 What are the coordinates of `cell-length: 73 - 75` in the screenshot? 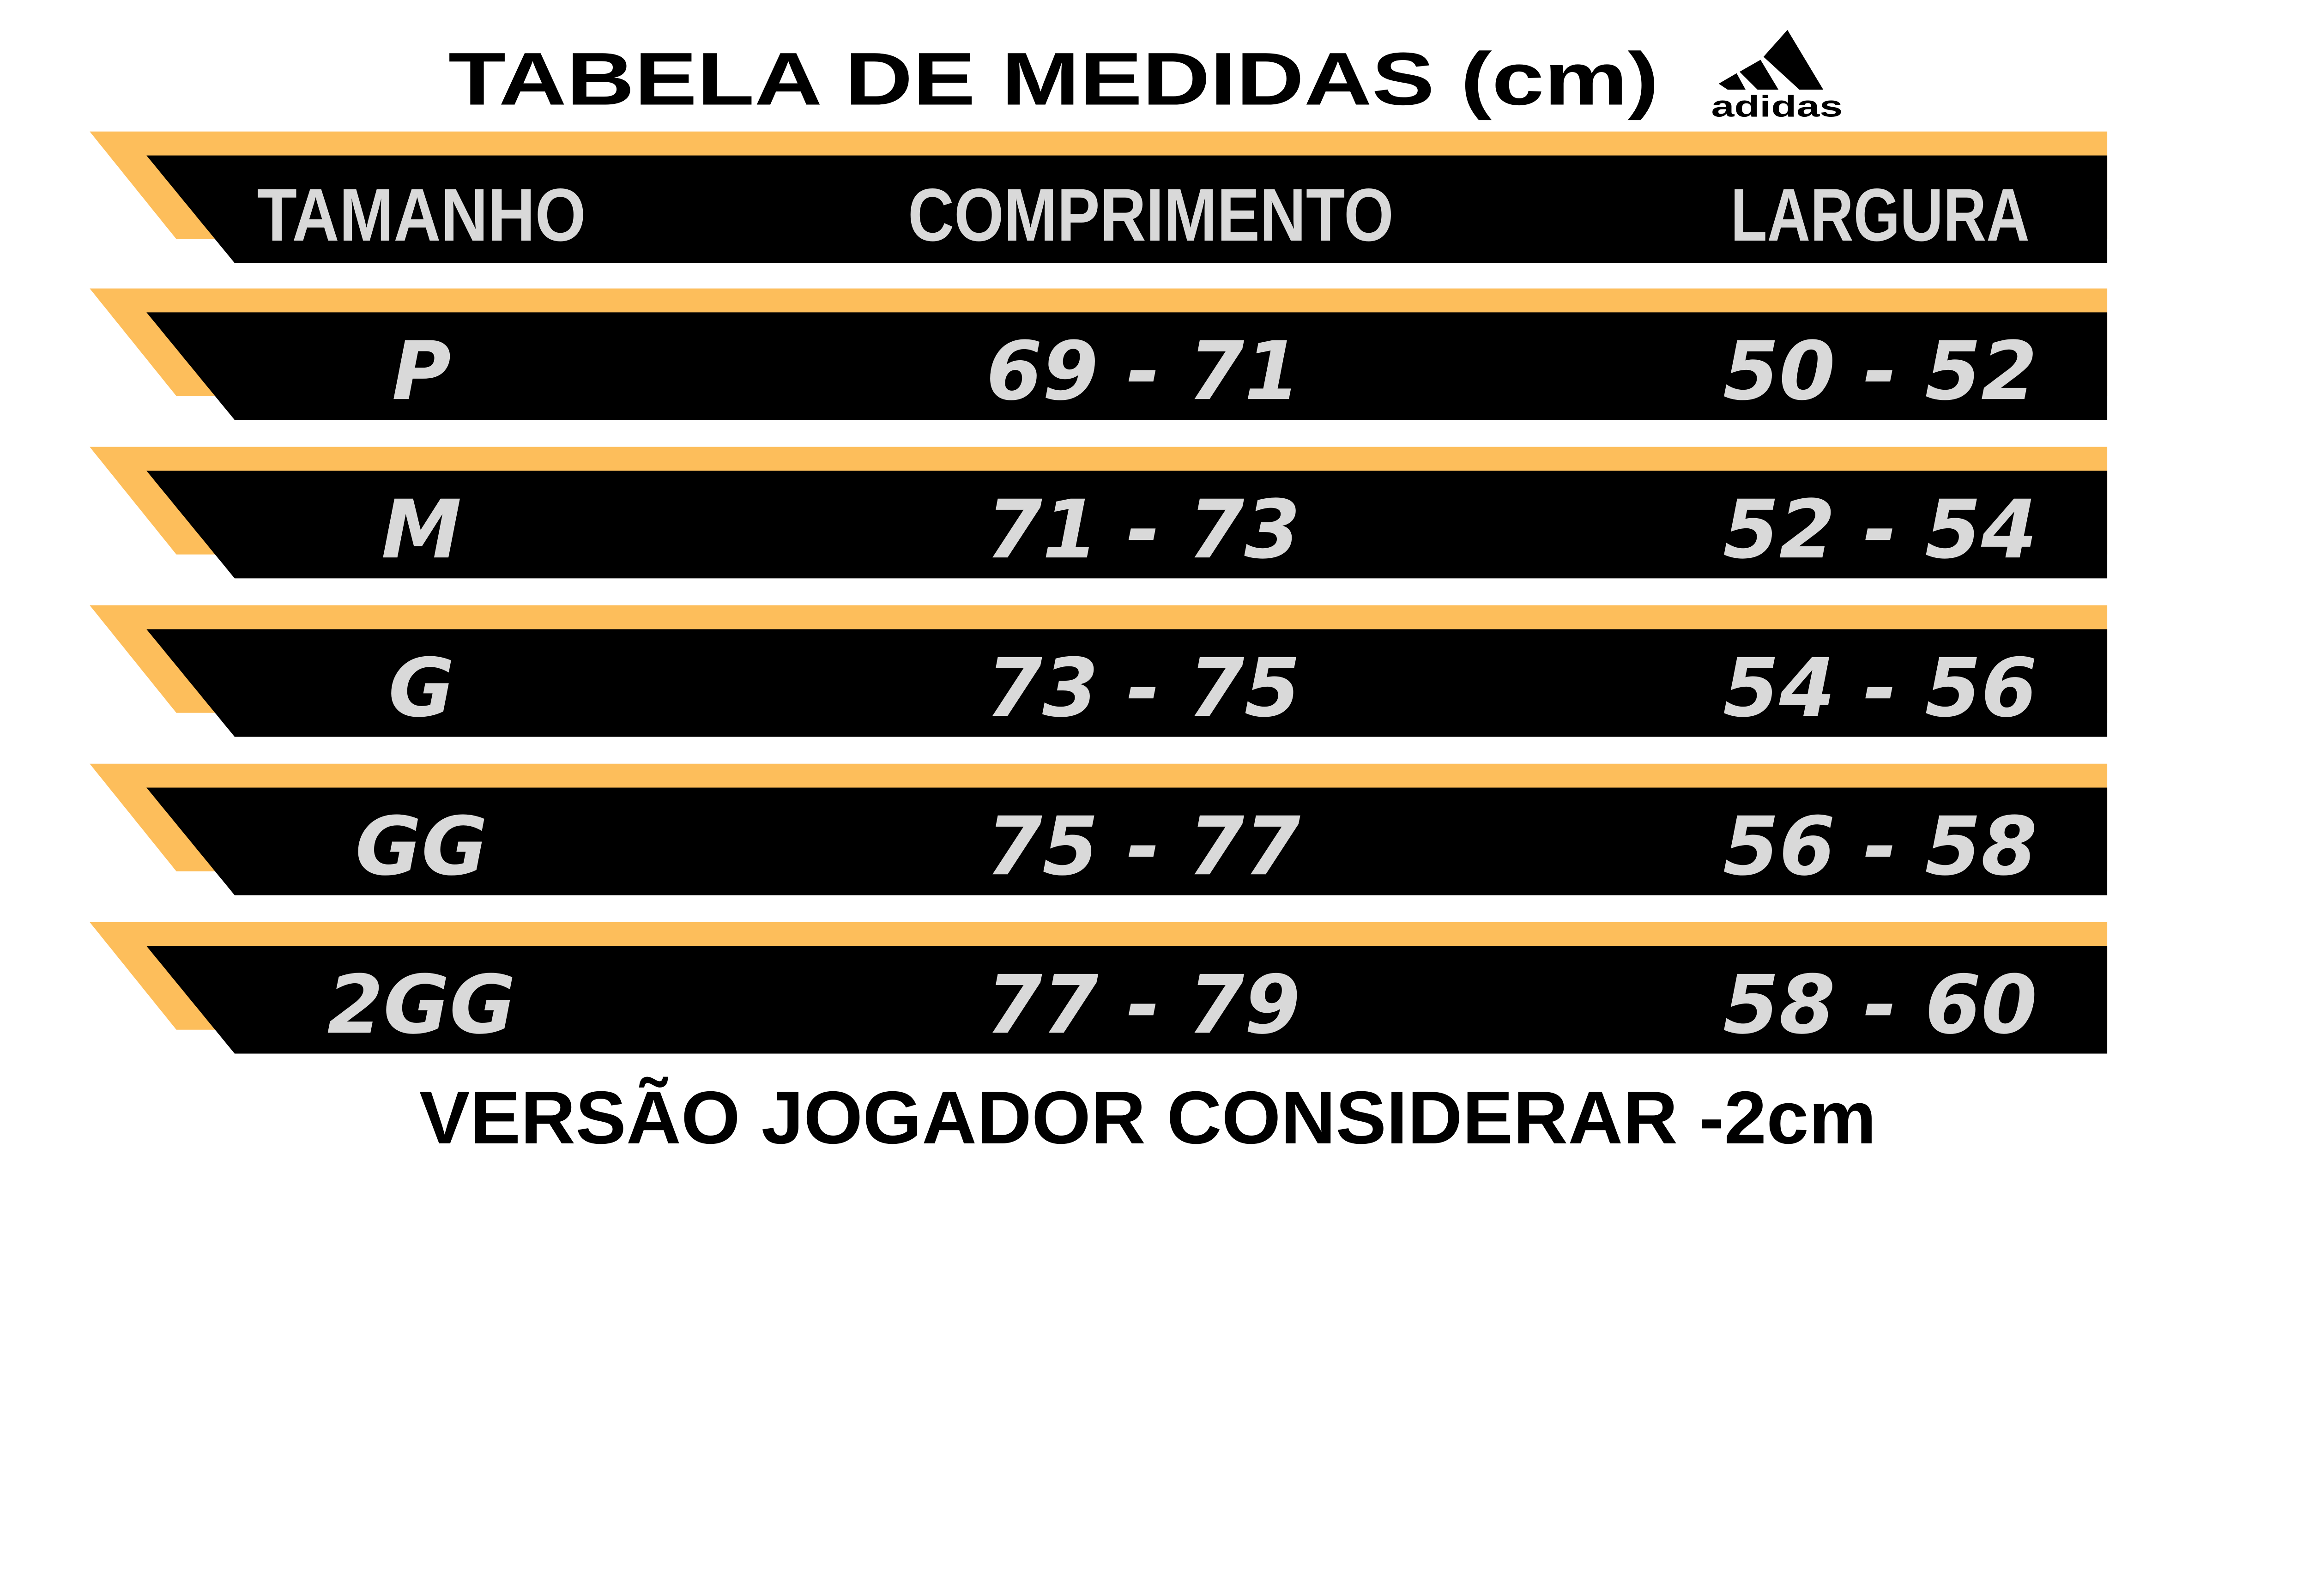 It's located at (1143, 688).